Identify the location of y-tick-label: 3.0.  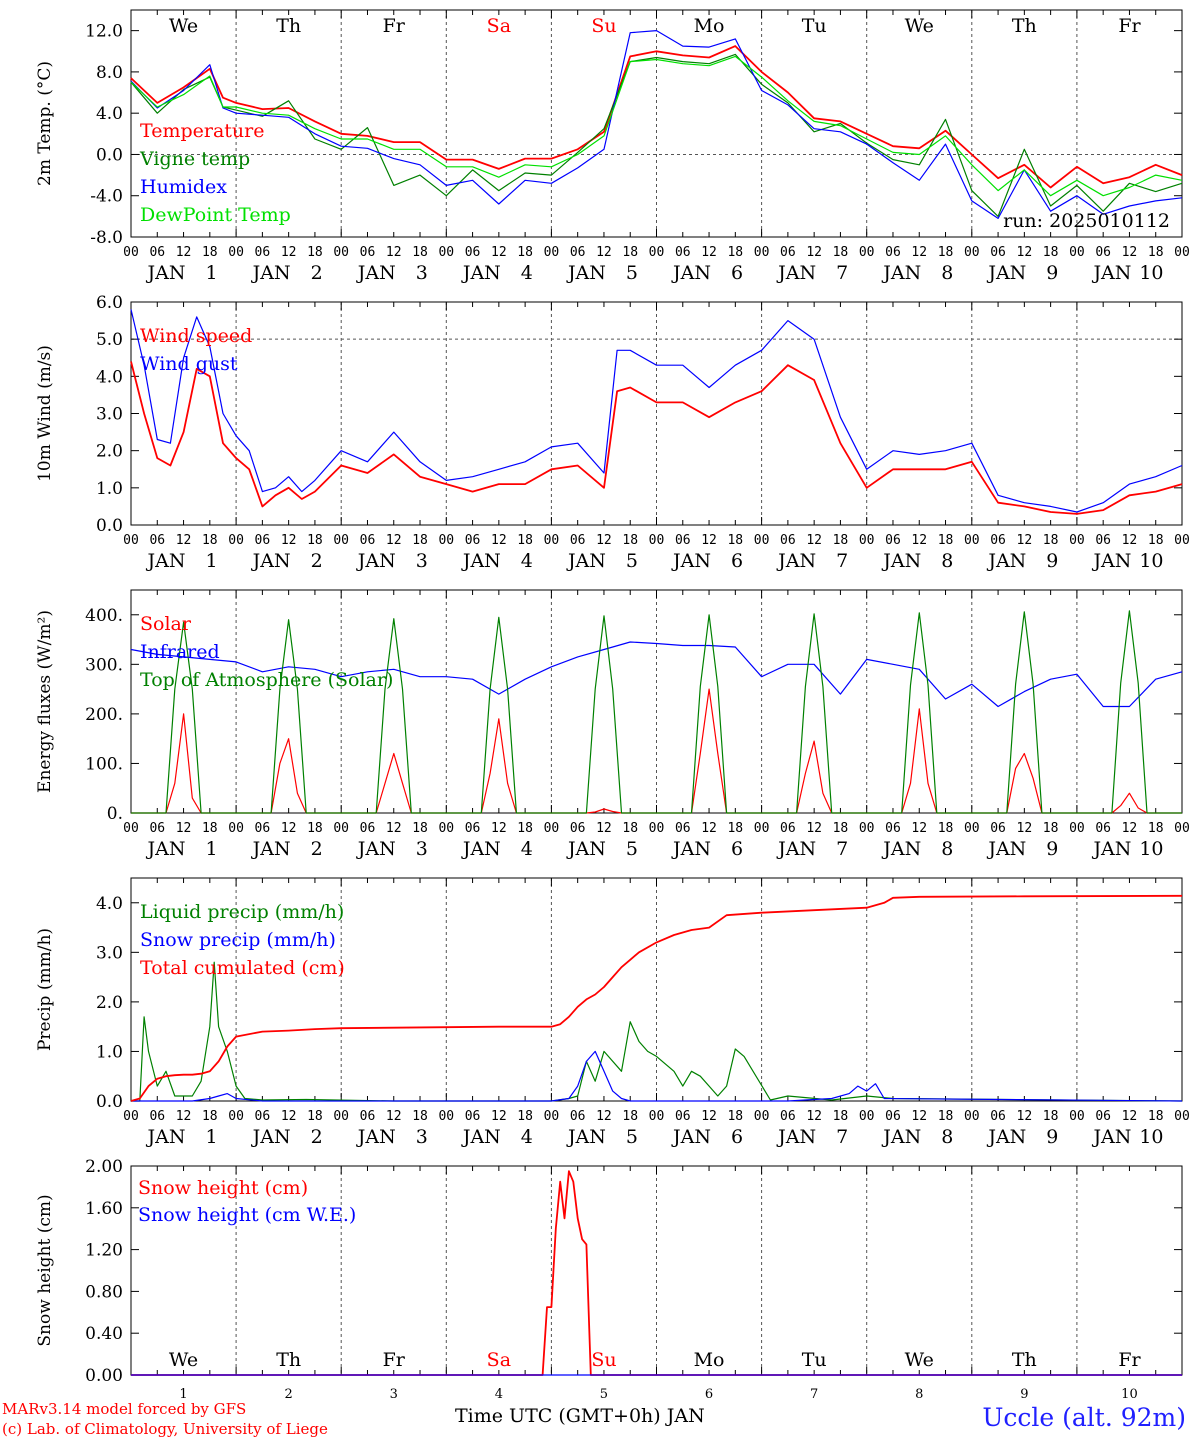
(109, 415).